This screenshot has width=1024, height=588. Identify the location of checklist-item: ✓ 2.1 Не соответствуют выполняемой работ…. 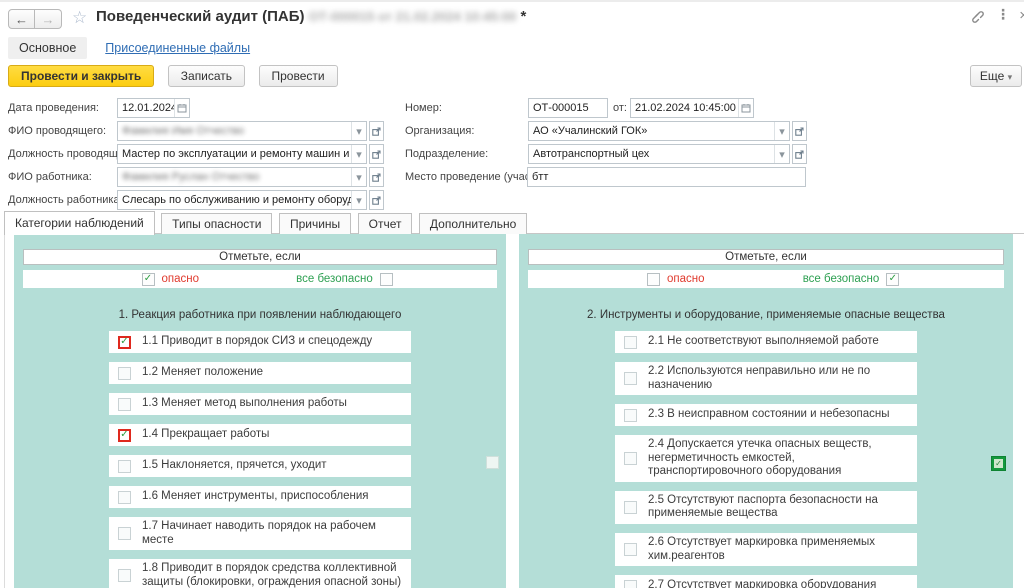
(766, 342).